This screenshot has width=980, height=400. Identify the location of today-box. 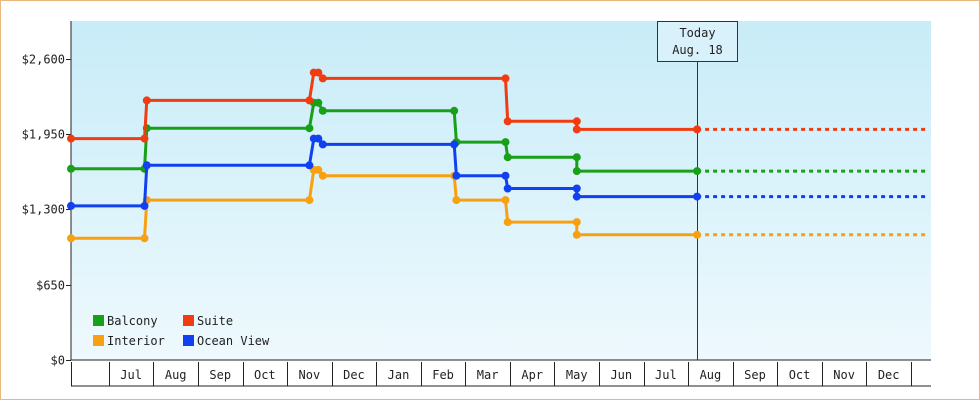
(697, 41).